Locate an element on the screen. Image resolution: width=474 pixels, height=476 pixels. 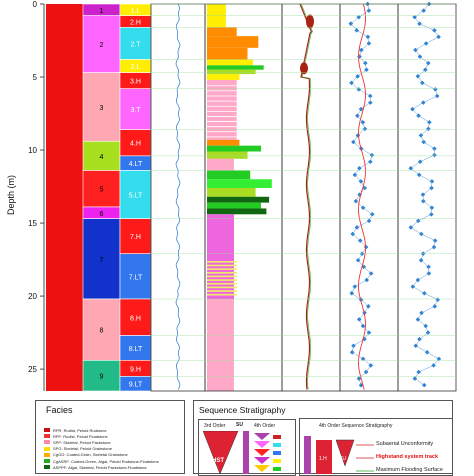
su-header: SU is located at coordinates (239, 425).